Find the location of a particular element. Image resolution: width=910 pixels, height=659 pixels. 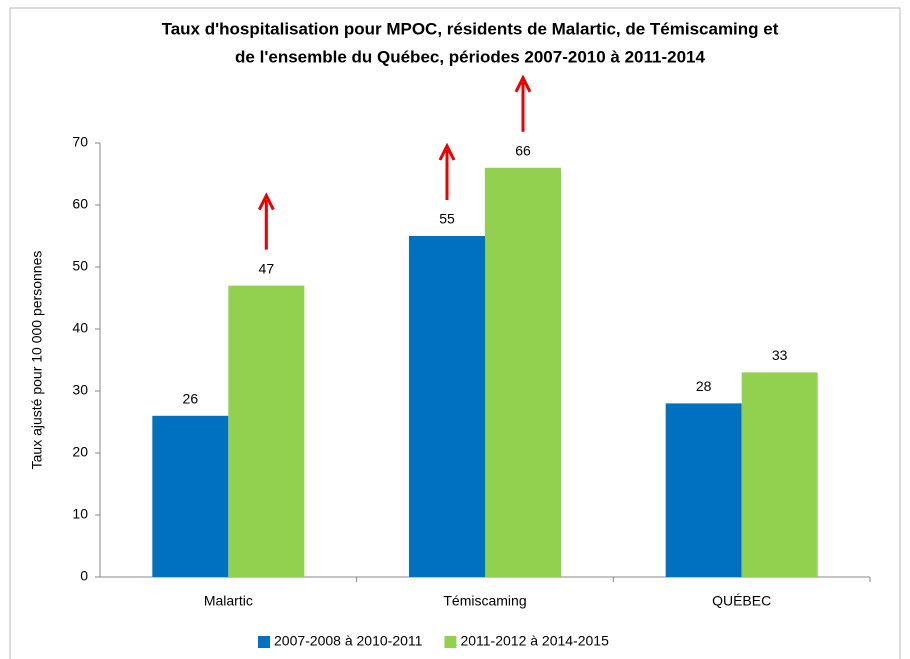

data-label: 28 is located at coordinates (704, 386).